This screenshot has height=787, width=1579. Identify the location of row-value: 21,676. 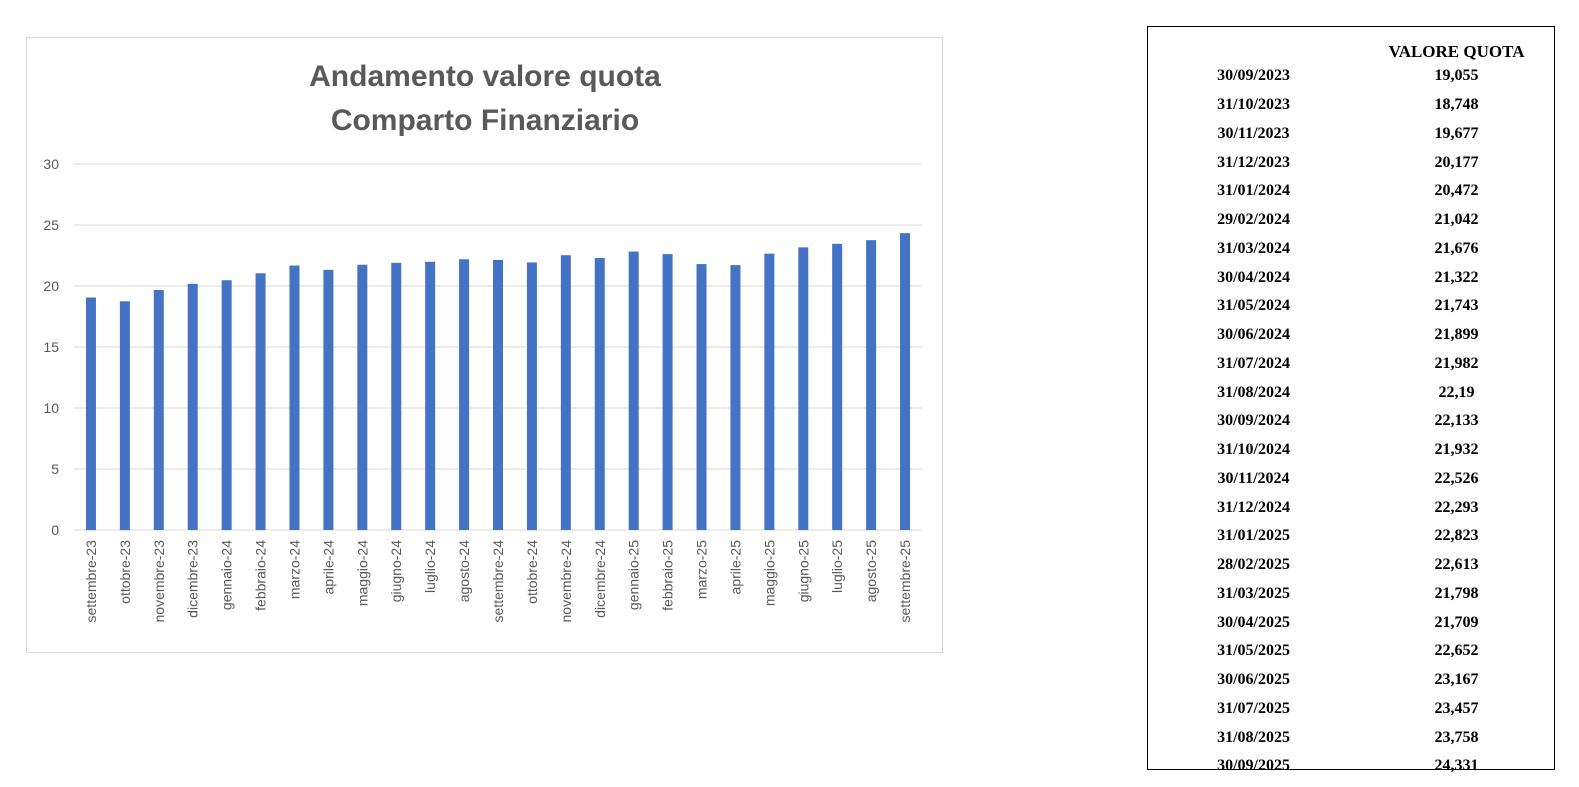
(1456, 248).